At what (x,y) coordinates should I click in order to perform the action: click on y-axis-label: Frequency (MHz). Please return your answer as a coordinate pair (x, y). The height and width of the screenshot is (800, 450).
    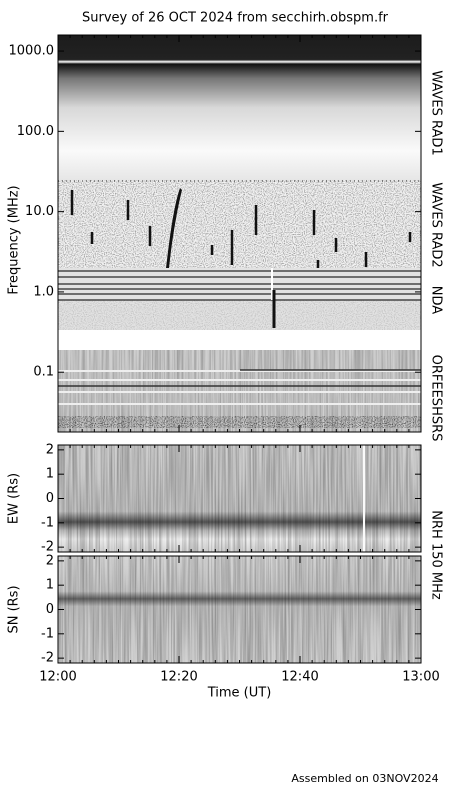
    Looking at the image, I should click on (14, 239).